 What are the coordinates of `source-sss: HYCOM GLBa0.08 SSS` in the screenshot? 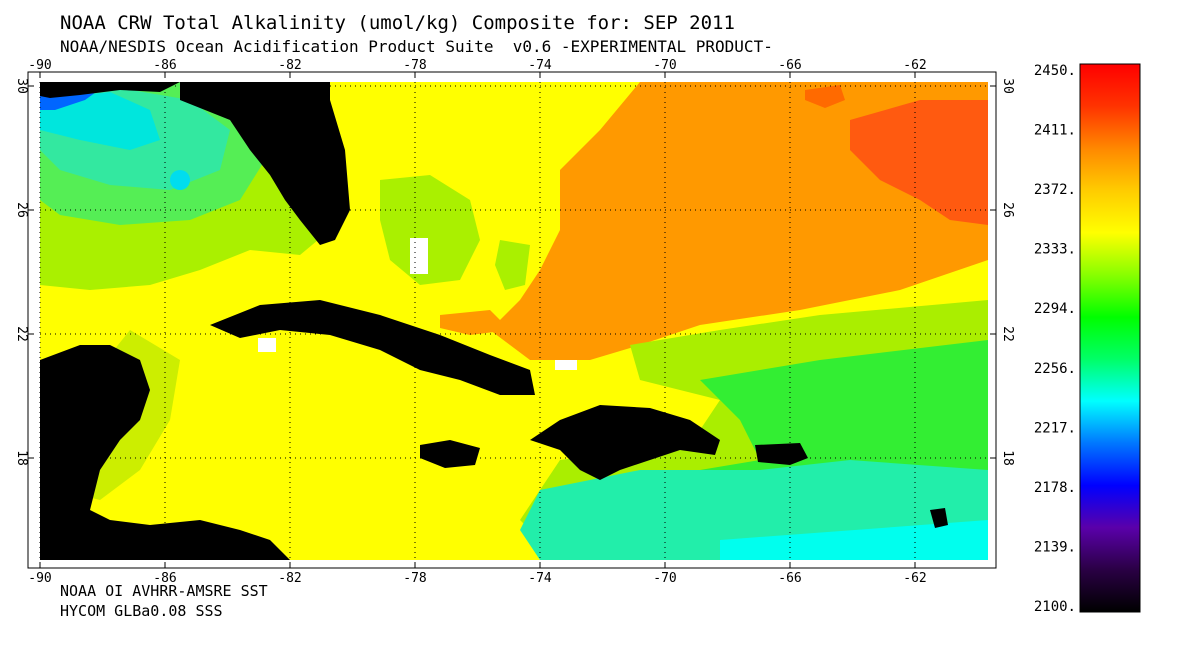 It's located at (141, 611).